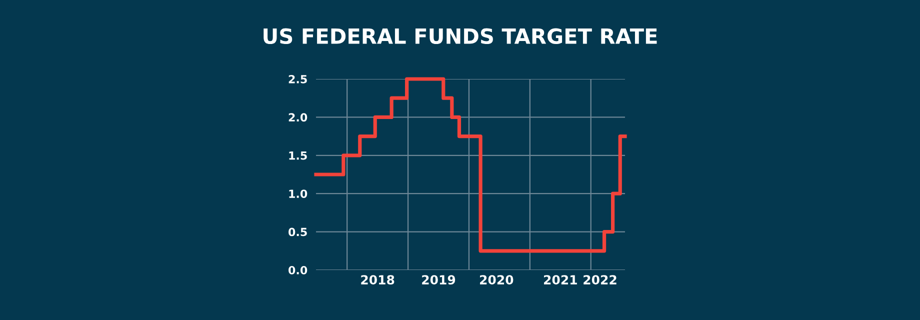  What do you see at coordinates (600, 280) in the screenshot?
I see `x-tick-label: 2022` at bounding box center [600, 280].